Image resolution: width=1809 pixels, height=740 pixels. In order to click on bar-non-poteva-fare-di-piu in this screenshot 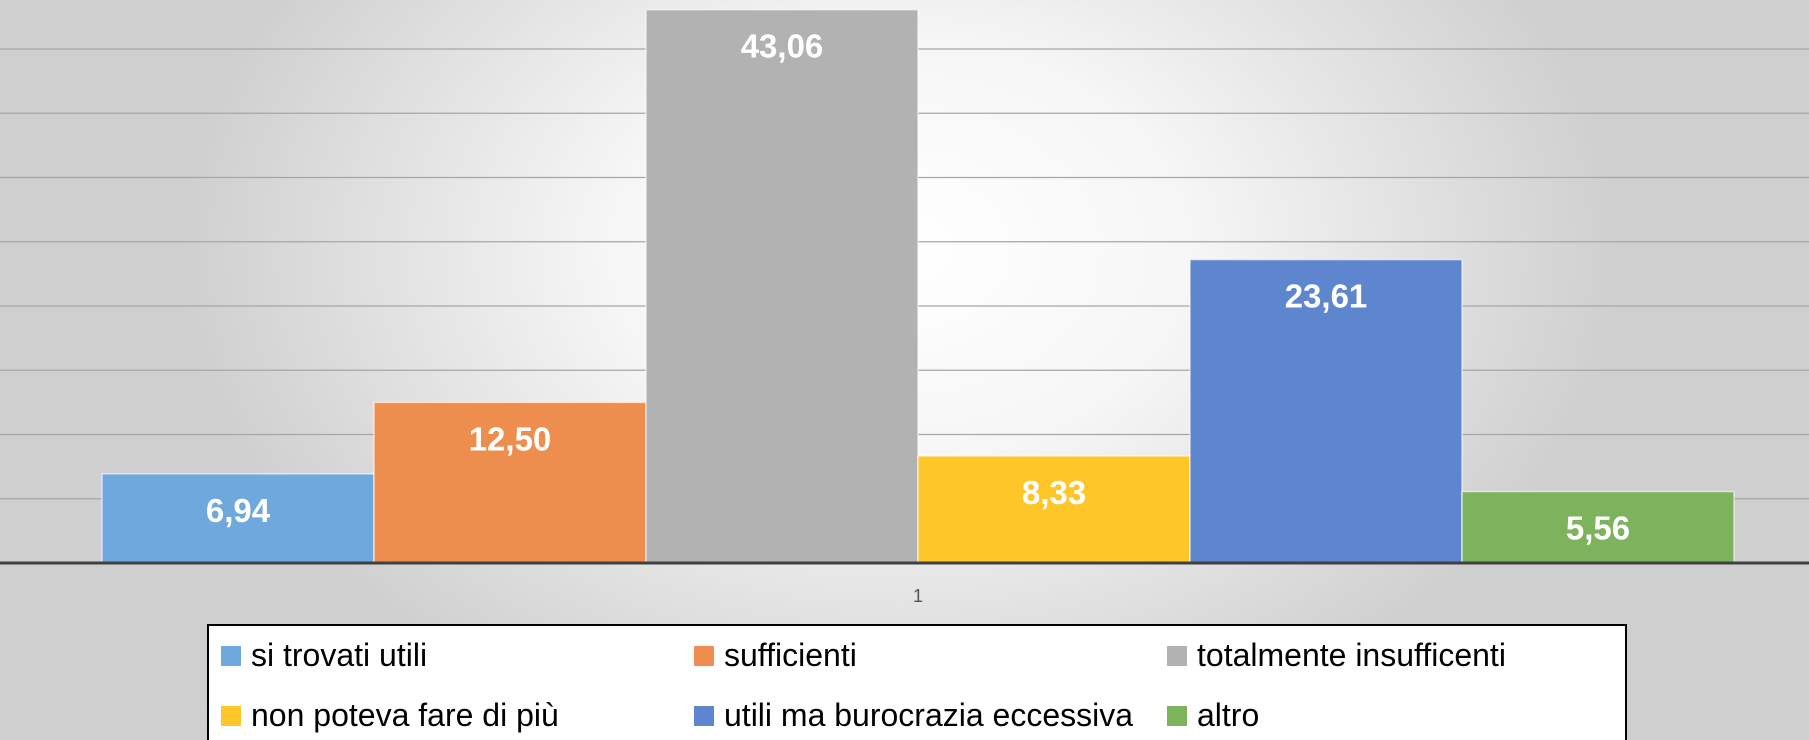, I will do `click(1054, 509)`.